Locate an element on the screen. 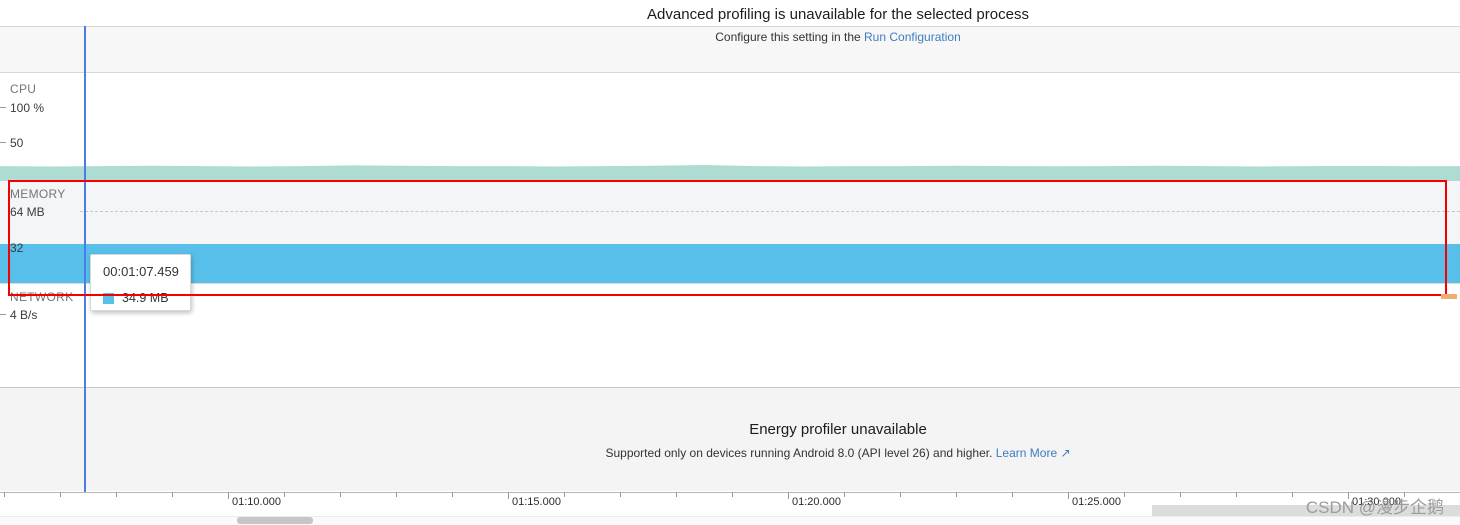  tooltip-time: 00:01:07.459 is located at coordinates (141, 271).